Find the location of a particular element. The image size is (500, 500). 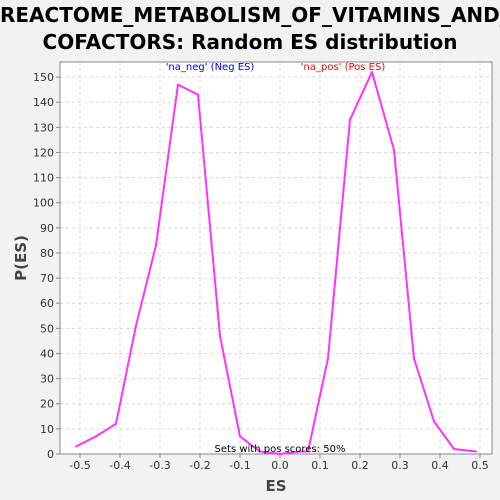

annotation-pos: 'na_pos' (Pos ES) is located at coordinates (343, 67).